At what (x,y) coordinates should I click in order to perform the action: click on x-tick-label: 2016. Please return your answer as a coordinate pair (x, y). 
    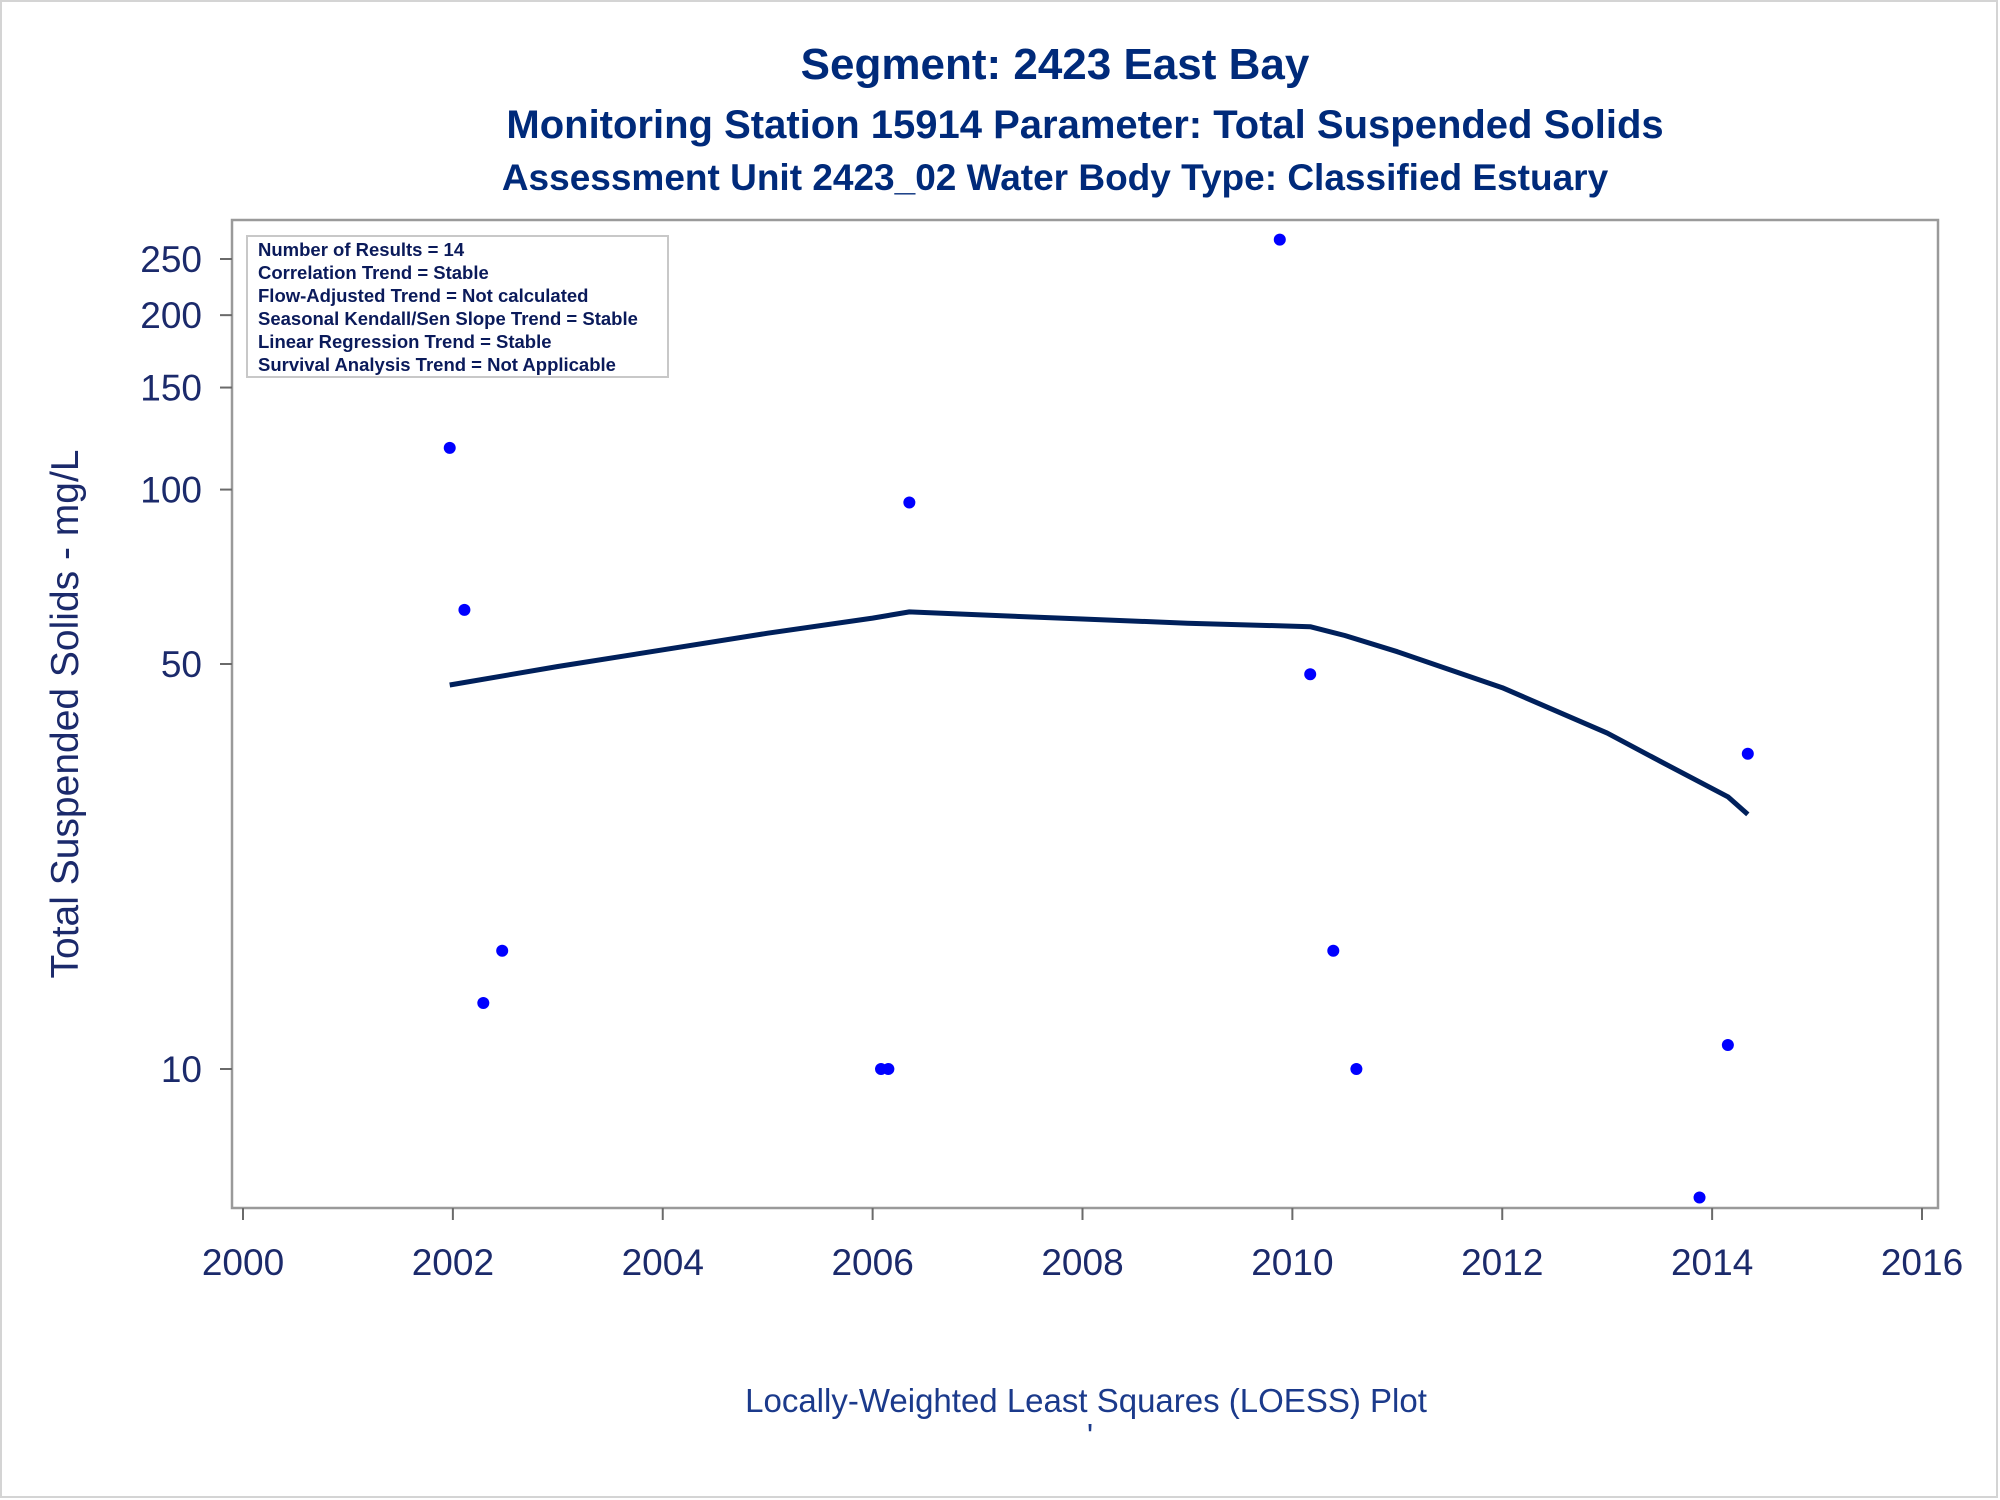
    Looking at the image, I should click on (1922, 1262).